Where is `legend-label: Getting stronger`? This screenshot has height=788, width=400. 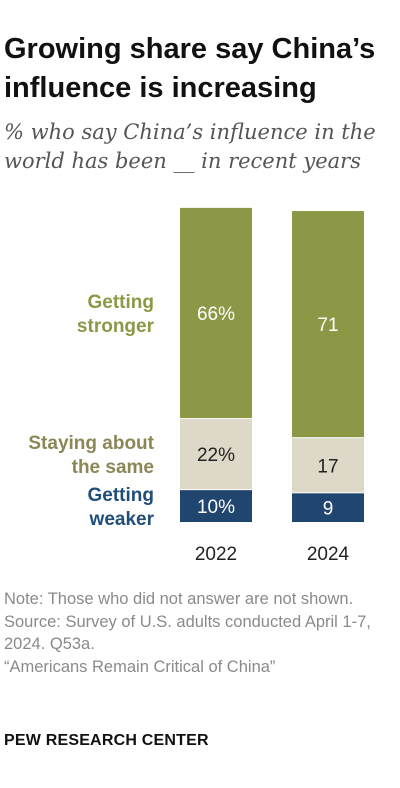
legend-label: Getting stronger is located at coordinates (116, 314).